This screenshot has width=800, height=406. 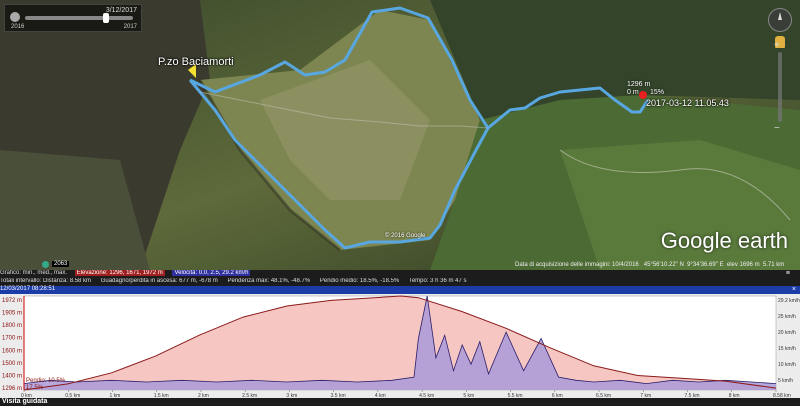 What do you see at coordinates (426, 395) in the screenshot?
I see `distance-tick-label: 4.5 km` at bounding box center [426, 395].